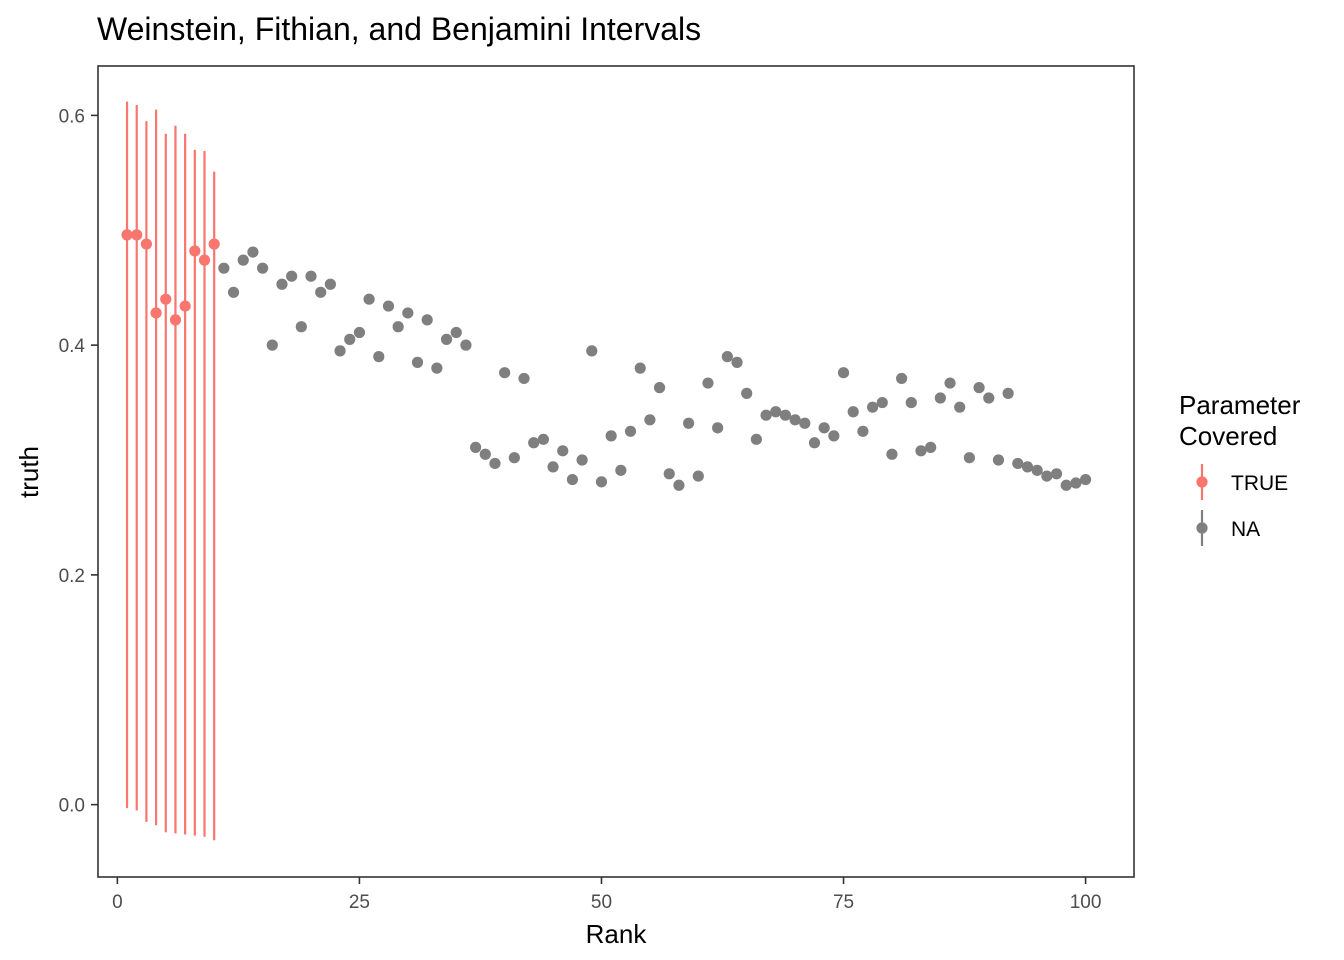  What do you see at coordinates (359, 902) in the screenshot?
I see `x-tick-label: 25` at bounding box center [359, 902].